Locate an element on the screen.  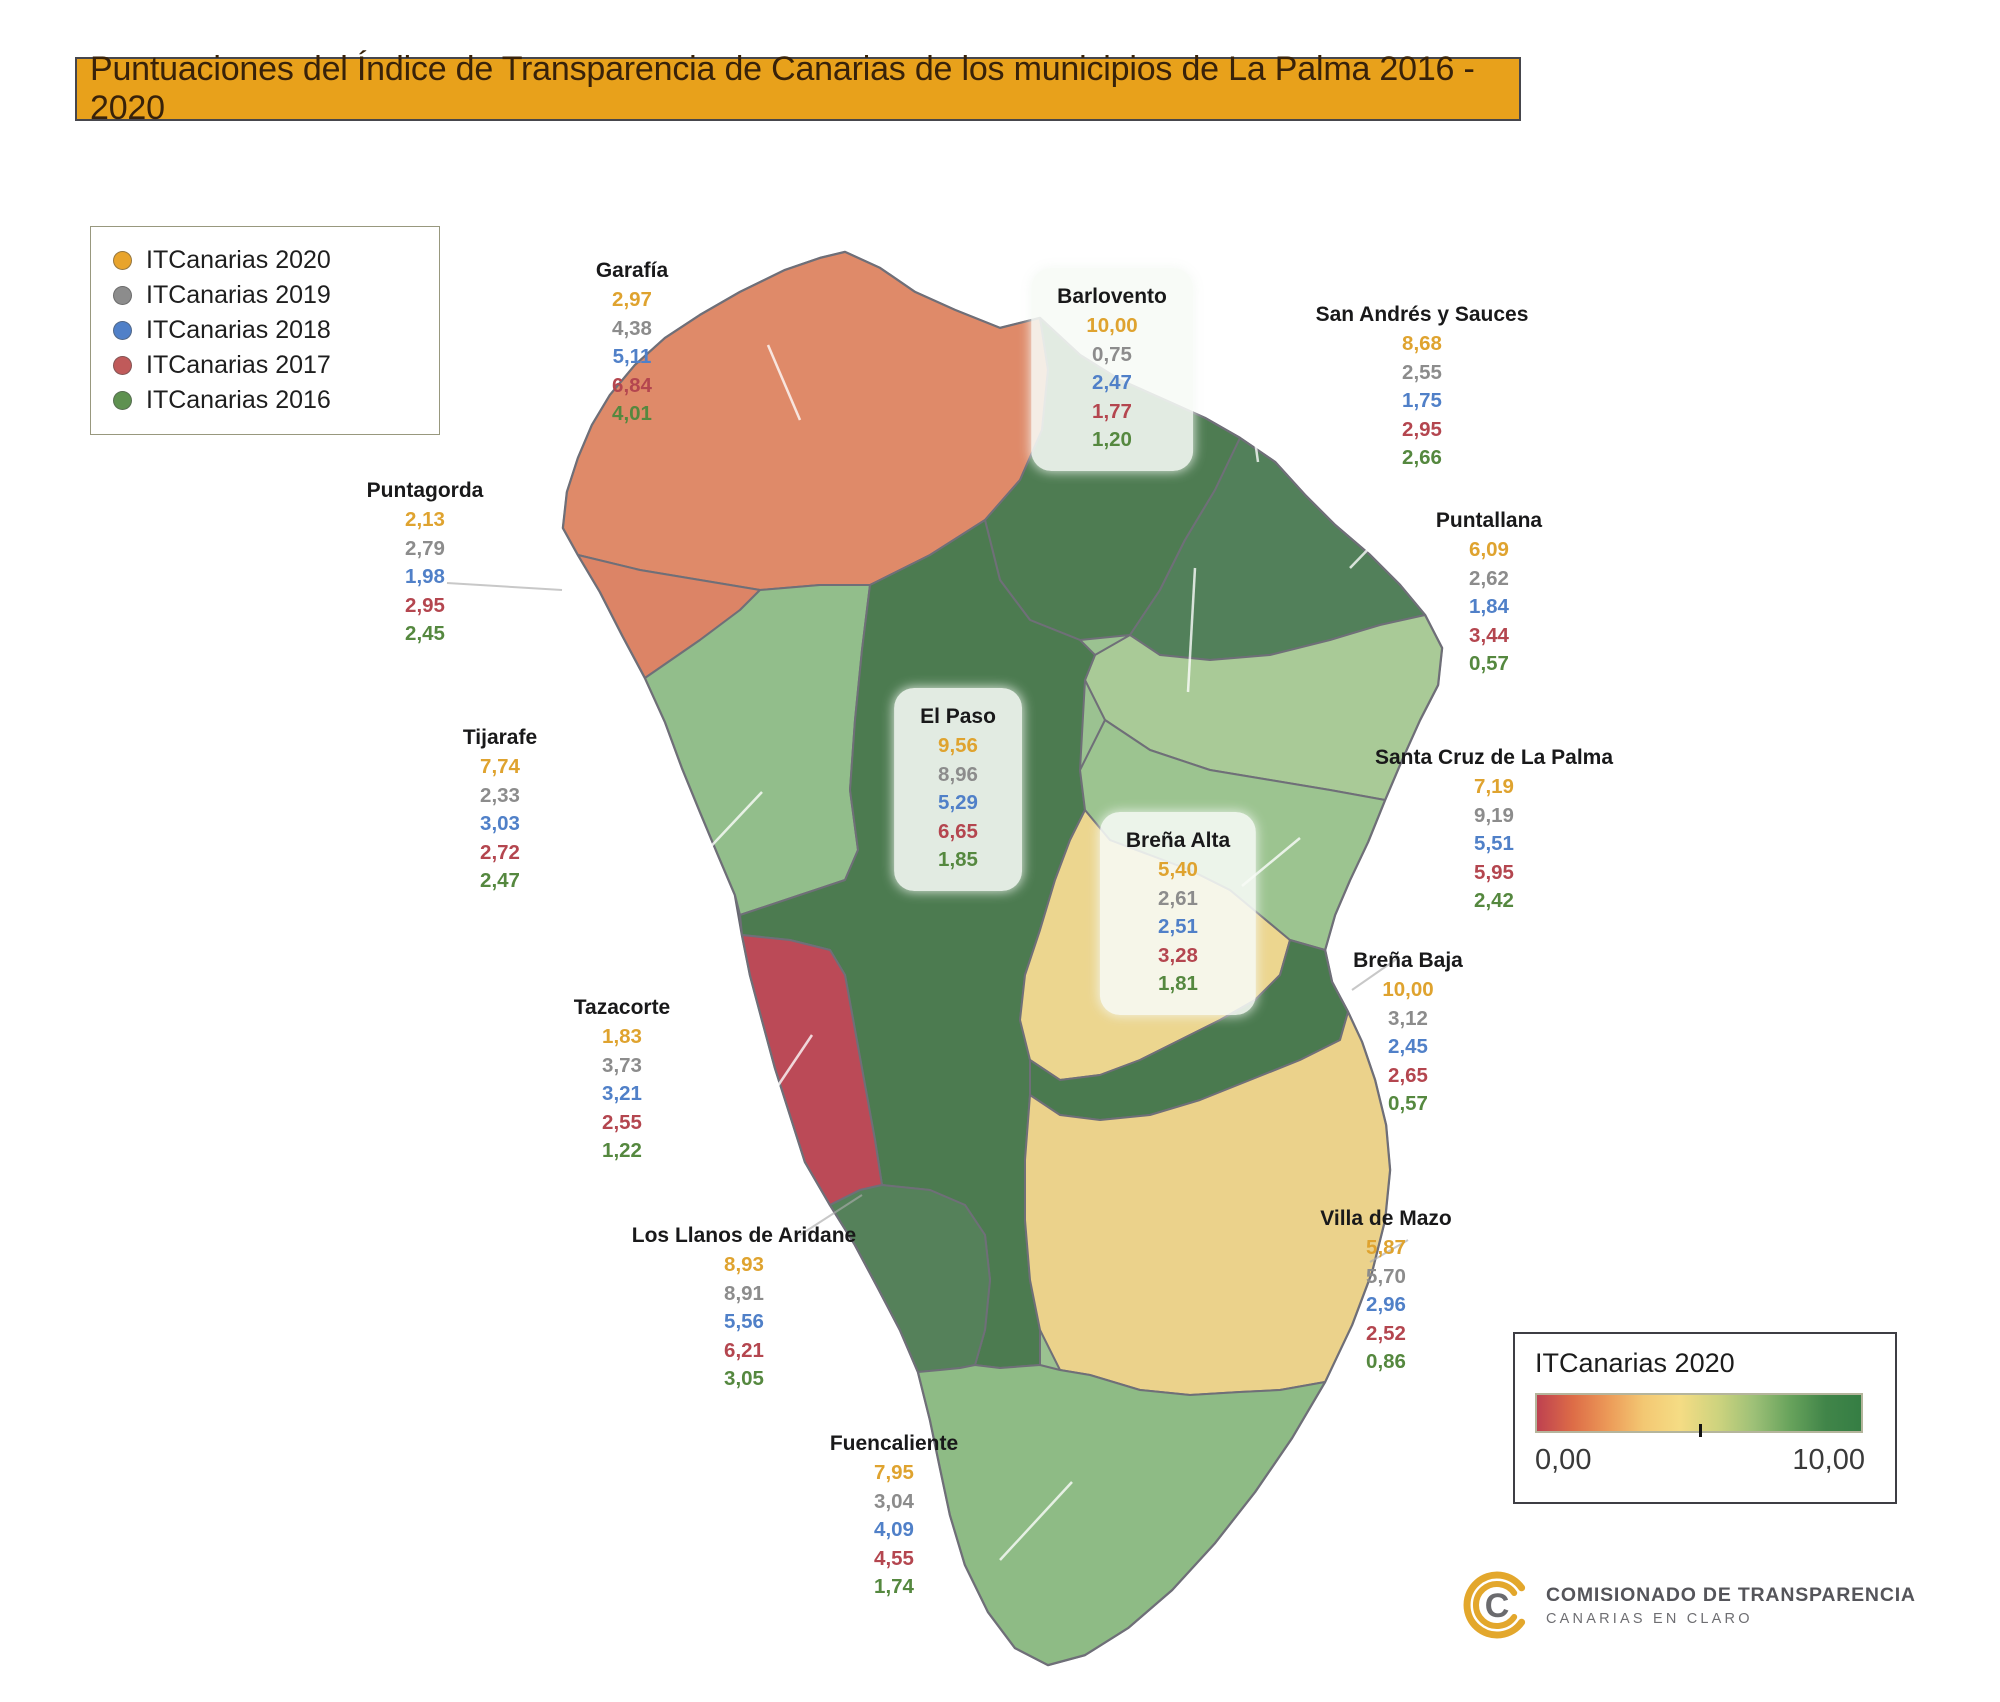
municipality-name: Puntagorda is located at coordinates (425, 490).